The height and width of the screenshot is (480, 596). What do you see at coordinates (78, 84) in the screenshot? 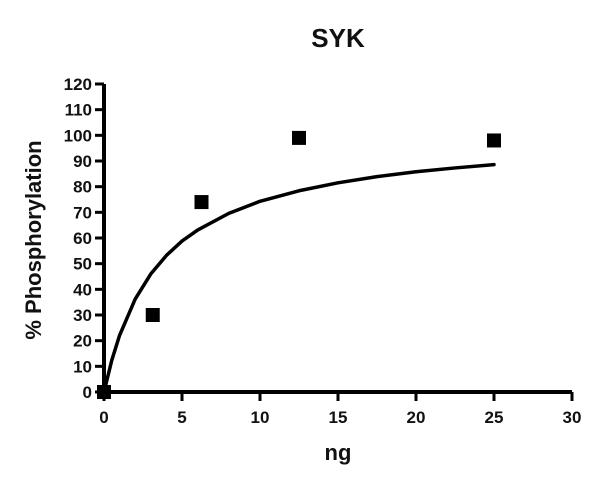
I see `y-tick-label: 120` at bounding box center [78, 84].